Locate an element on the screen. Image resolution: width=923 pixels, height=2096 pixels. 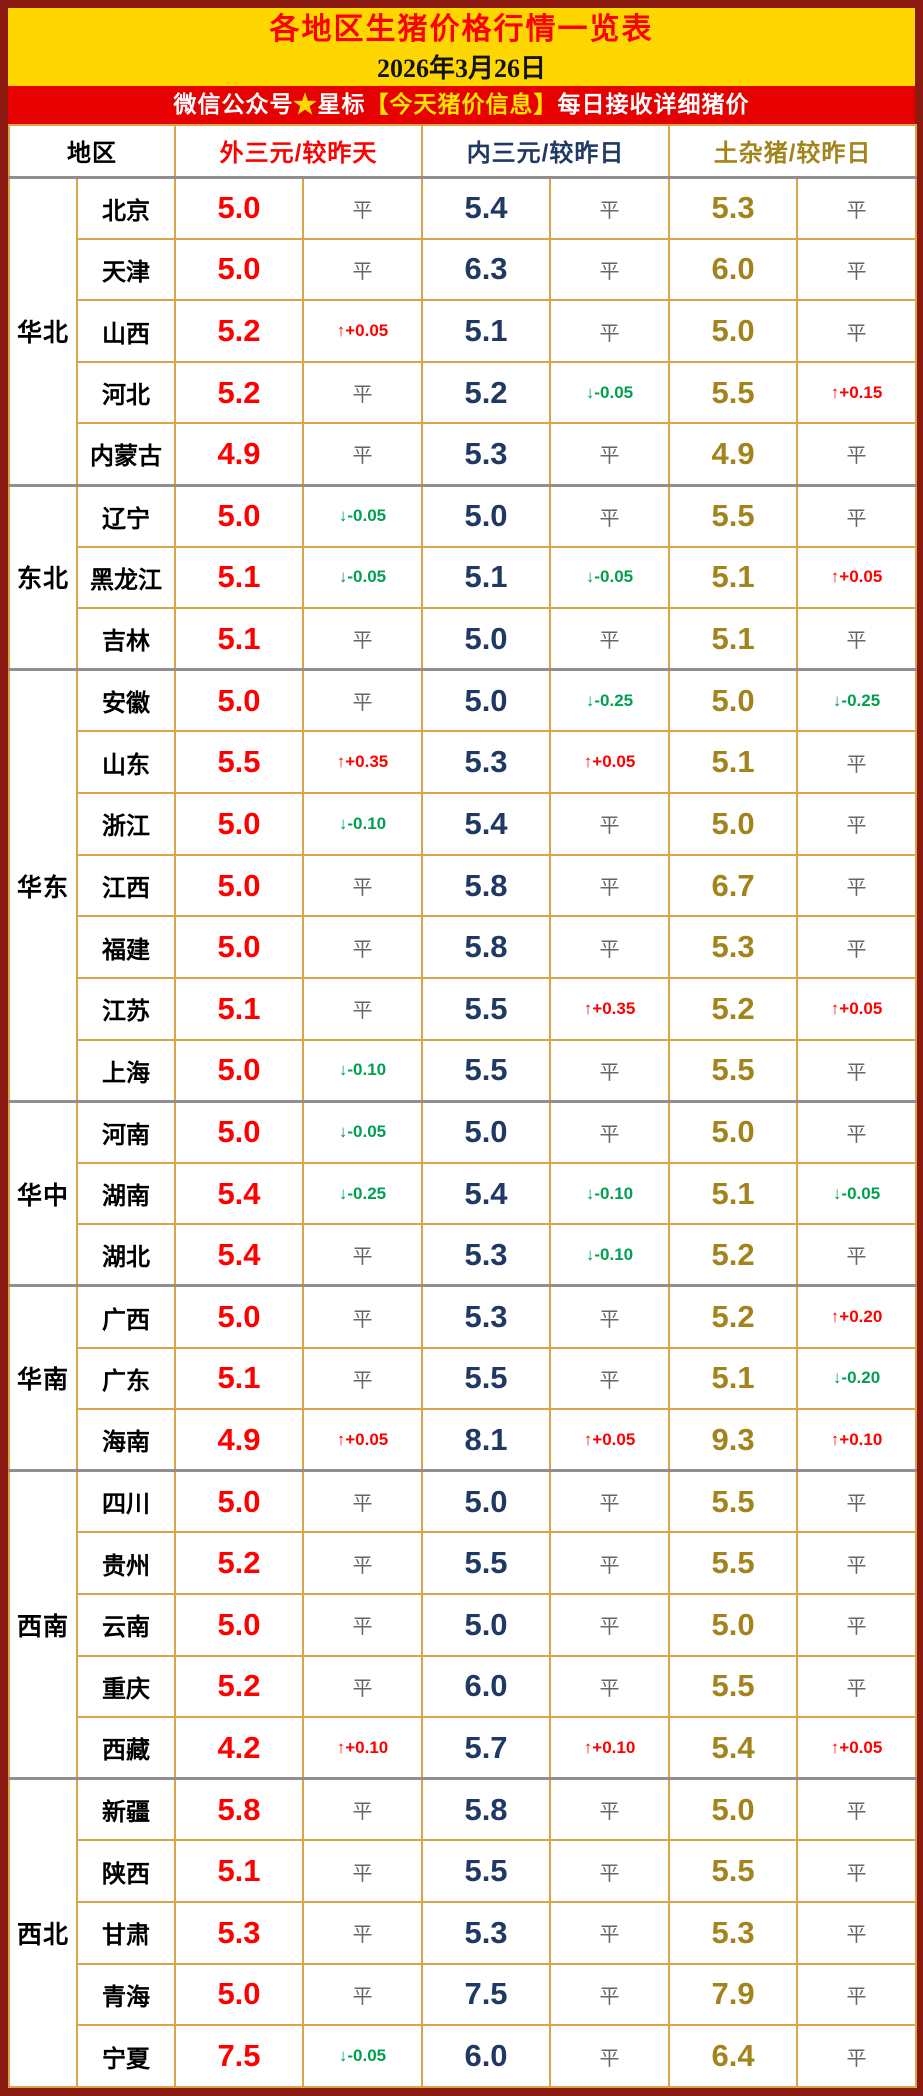
region-cell: 华中 is located at coordinates (43, 1193).